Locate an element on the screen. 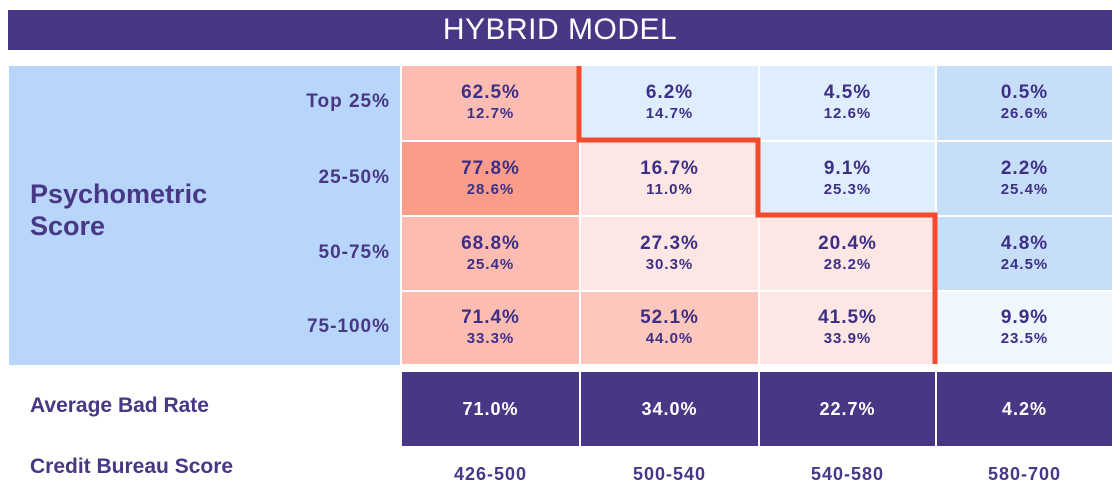  cell-bad-rate: 6.2% is located at coordinates (669, 92).